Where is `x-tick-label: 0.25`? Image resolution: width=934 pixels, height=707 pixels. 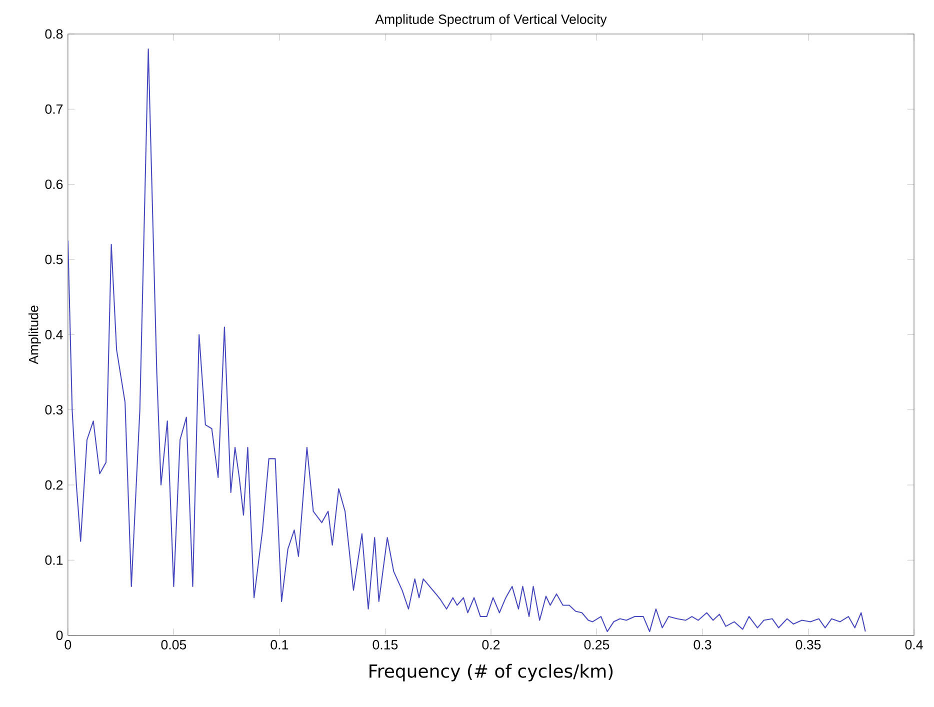
x-tick-label: 0.25 is located at coordinates (597, 645).